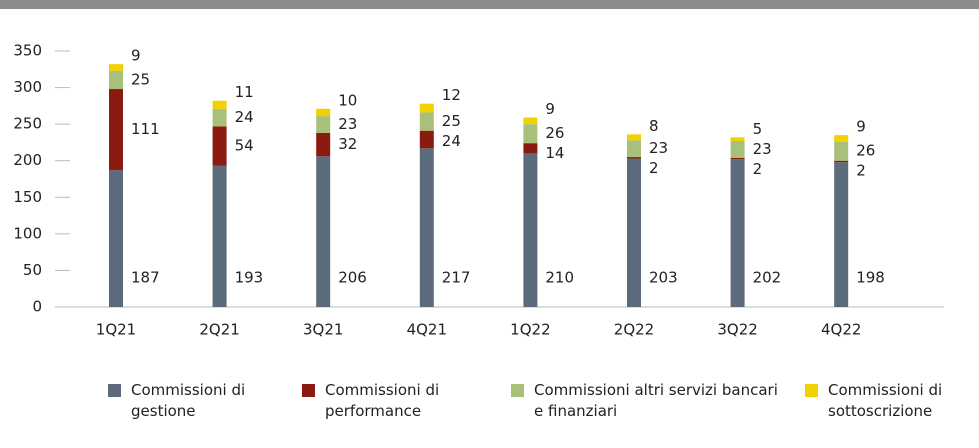 This screenshot has width=979, height=448. Describe the element at coordinates (347, 144) in the screenshot. I see `data-label: 32` at that location.